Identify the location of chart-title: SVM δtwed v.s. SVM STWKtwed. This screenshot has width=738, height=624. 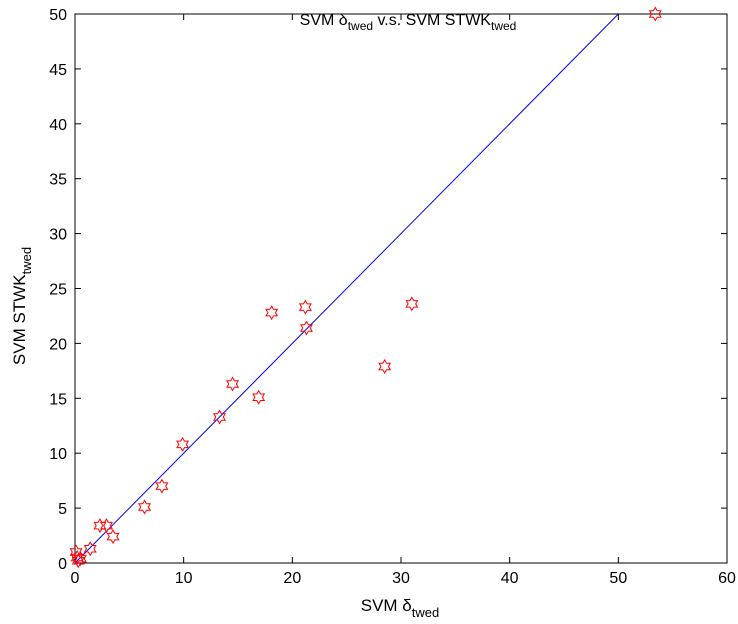
(408, 22).